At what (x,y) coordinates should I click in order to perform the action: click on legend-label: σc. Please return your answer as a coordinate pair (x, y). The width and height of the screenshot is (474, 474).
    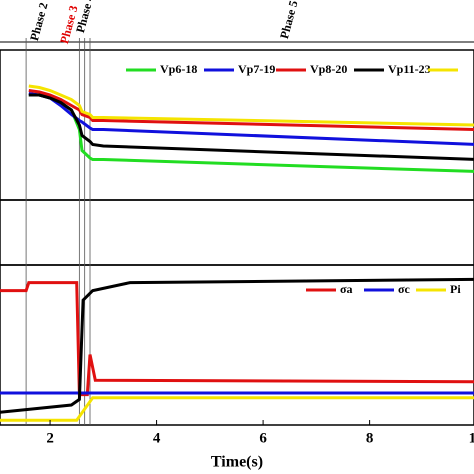
    Looking at the image, I should click on (404, 289).